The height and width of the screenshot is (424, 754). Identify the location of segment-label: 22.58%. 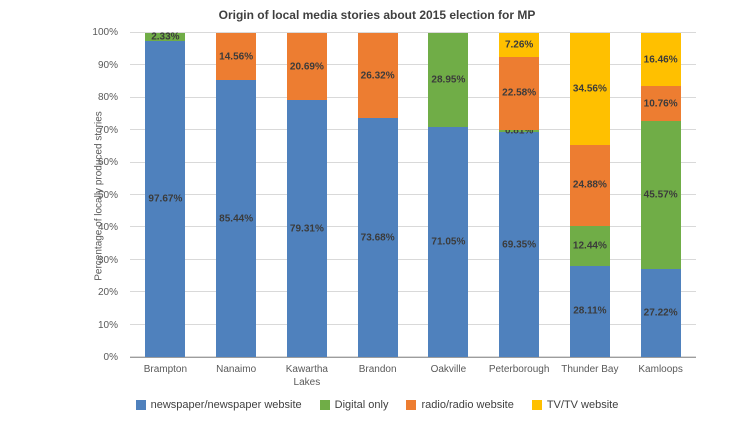
(519, 93).